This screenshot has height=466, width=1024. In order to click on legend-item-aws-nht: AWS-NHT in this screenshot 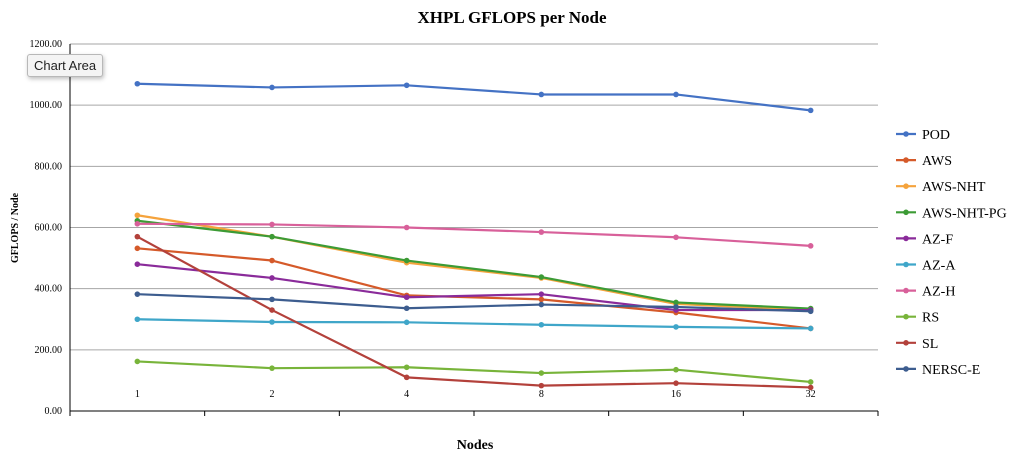, I will do `click(941, 187)`.